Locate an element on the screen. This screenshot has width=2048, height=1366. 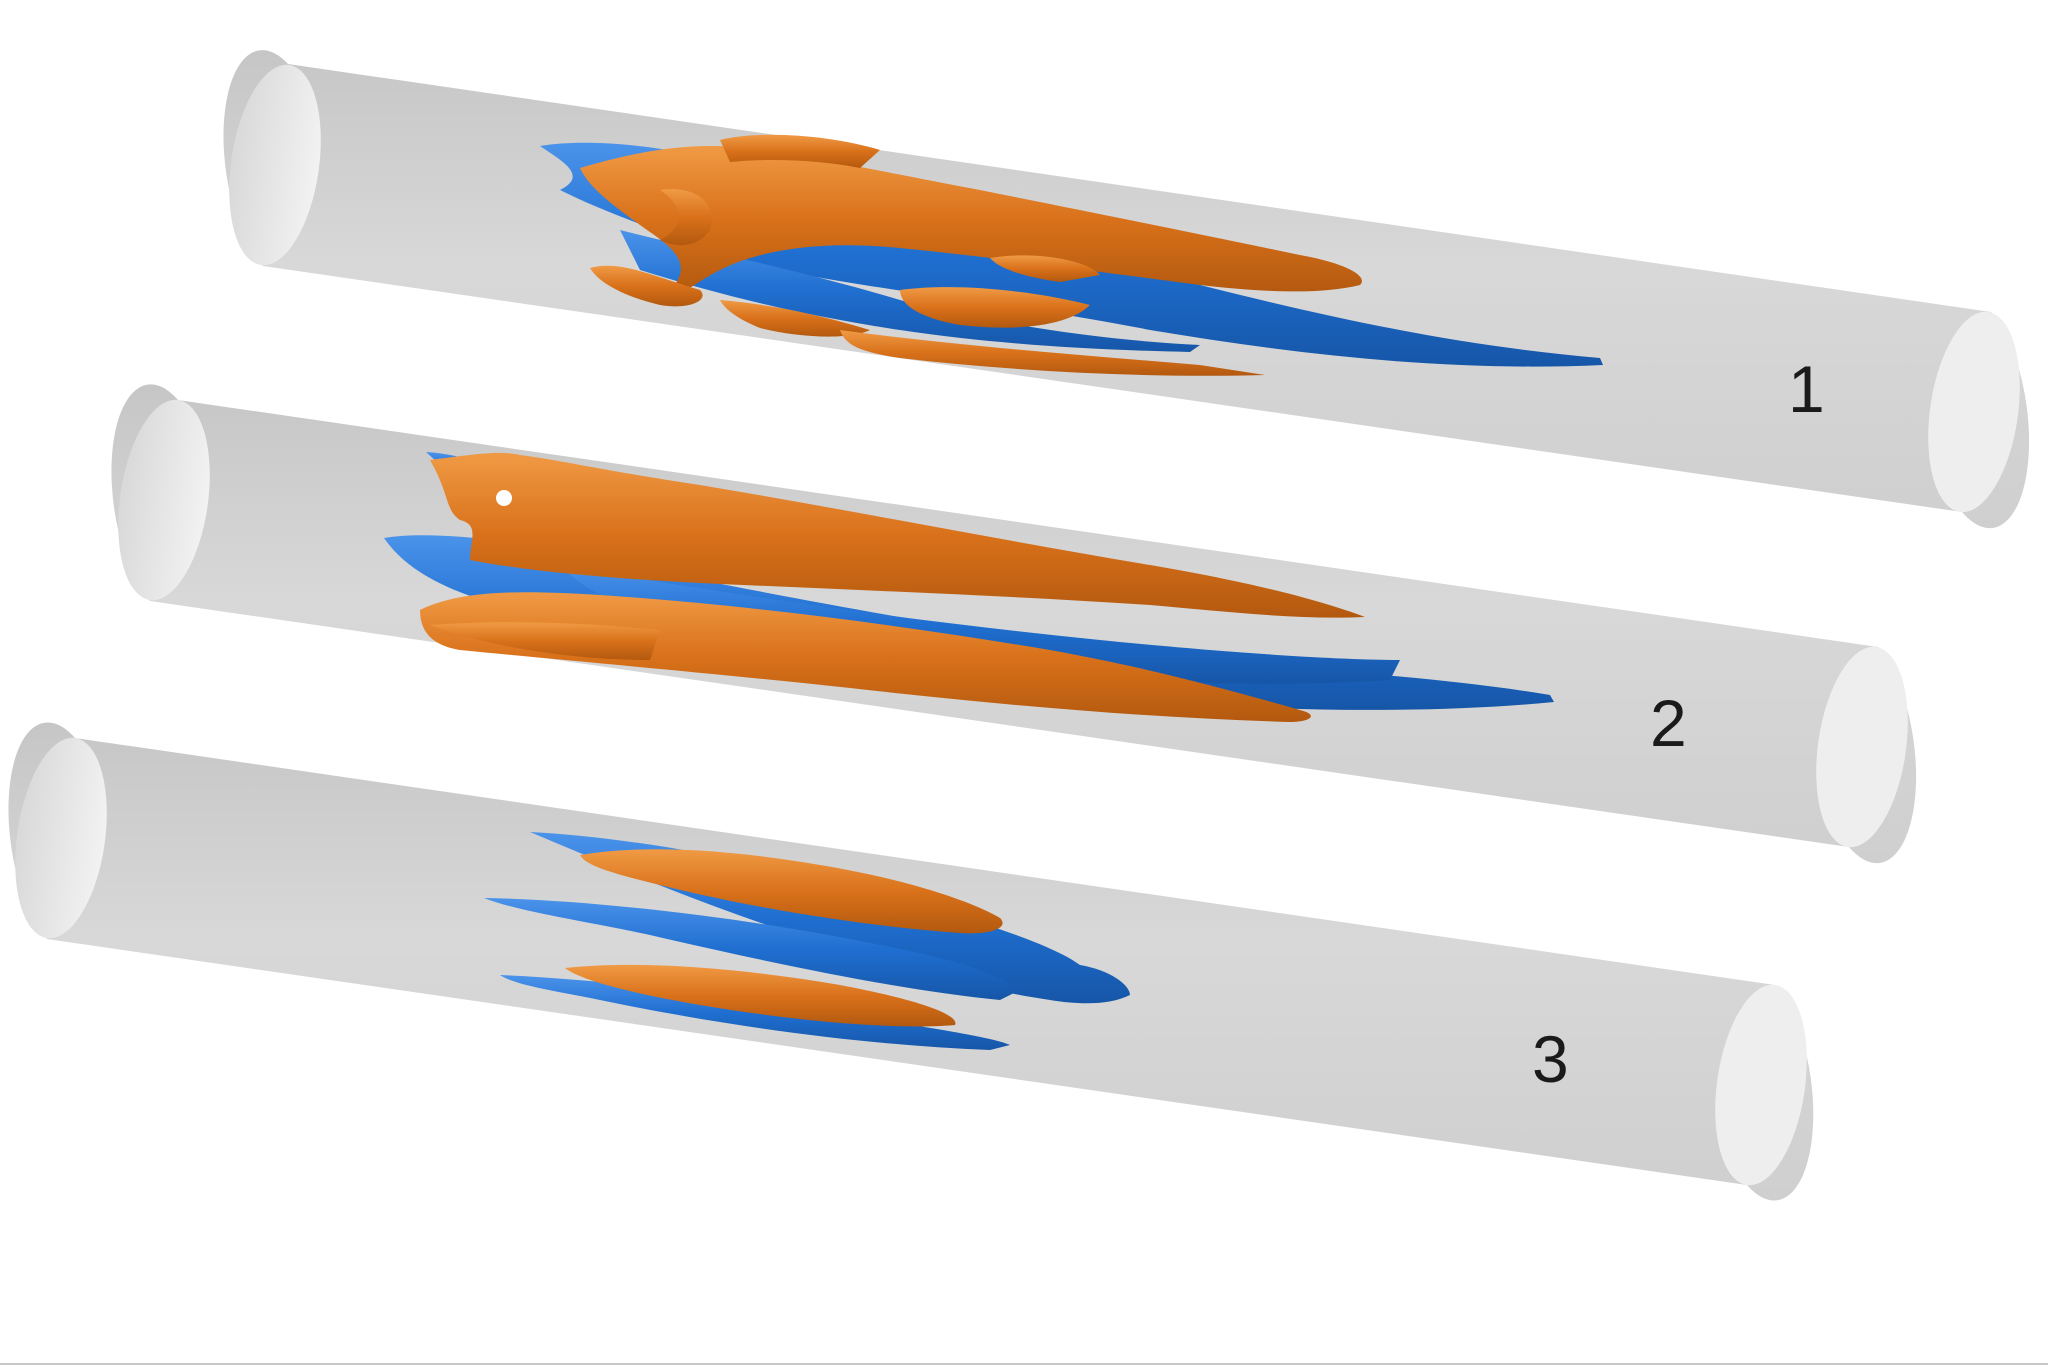
structure-hole is located at coordinates (504, 498).